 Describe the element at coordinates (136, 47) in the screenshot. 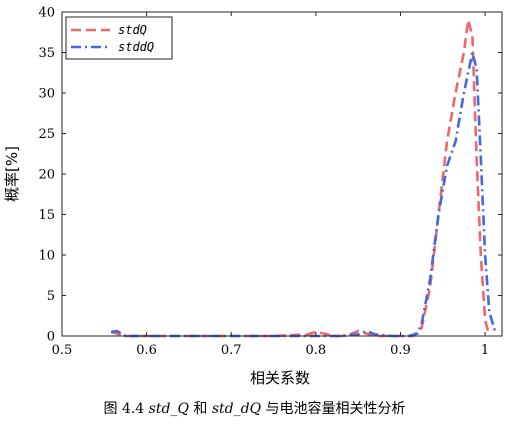

I see `legend-entry-1: stddQ` at that location.